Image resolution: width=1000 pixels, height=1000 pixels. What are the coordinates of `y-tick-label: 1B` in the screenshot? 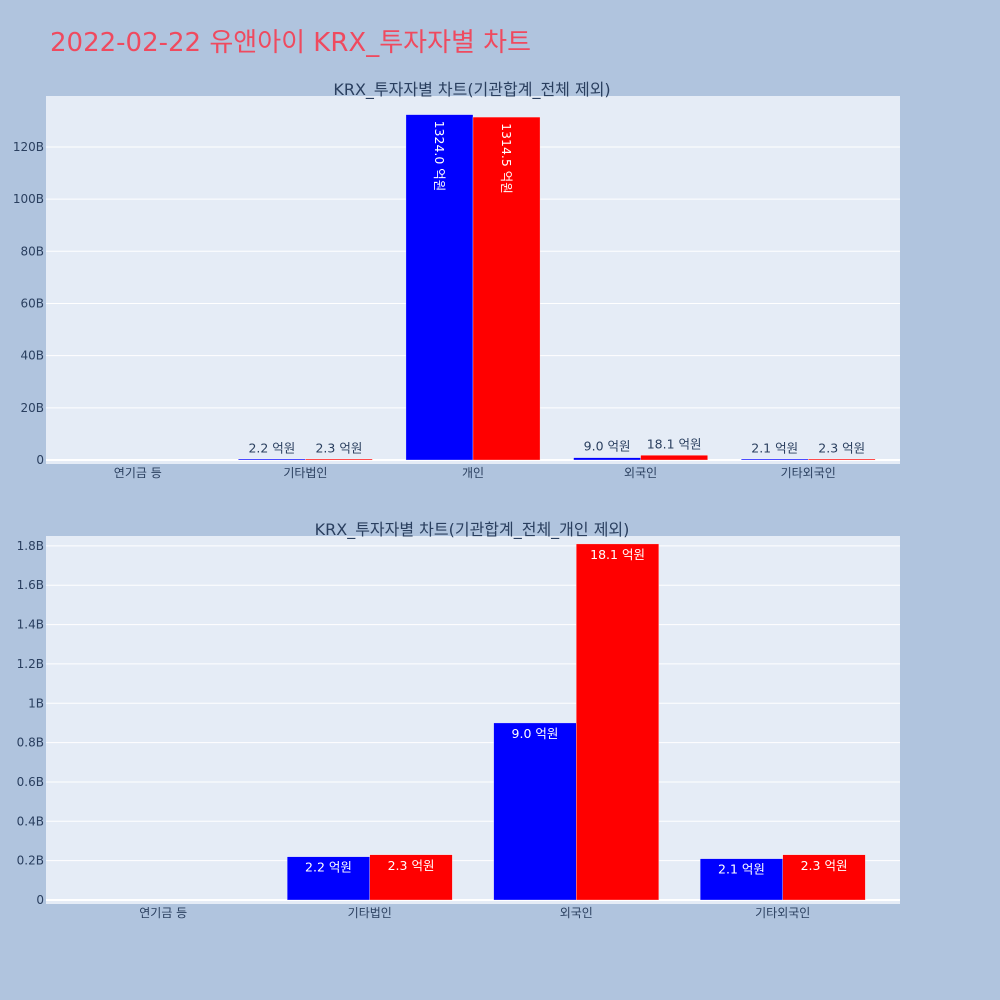 It's located at (36, 703).